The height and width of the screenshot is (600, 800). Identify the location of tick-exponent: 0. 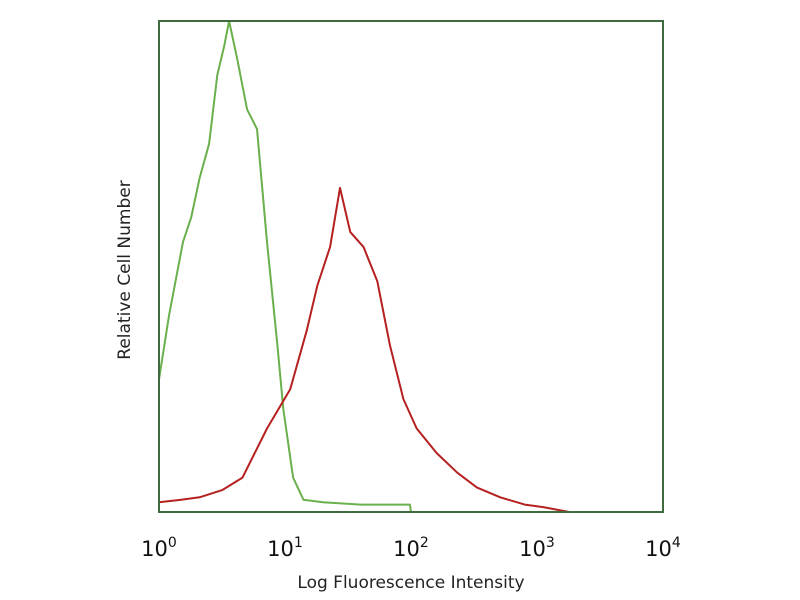
(172, 543).